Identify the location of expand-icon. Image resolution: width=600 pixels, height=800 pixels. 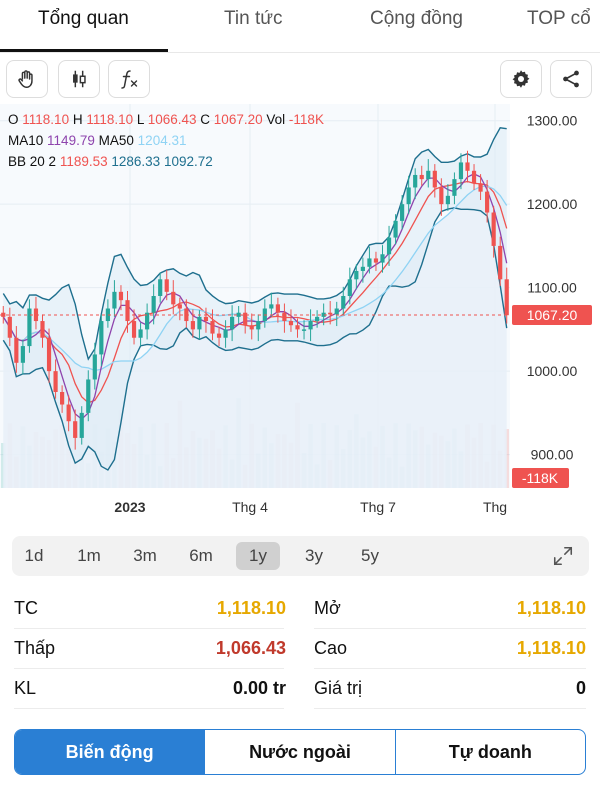
(563, 556).